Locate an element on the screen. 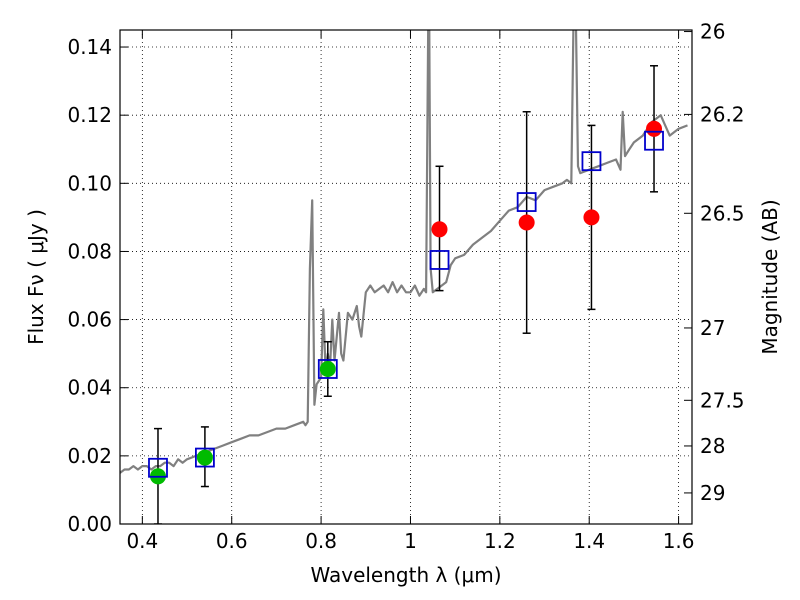 The width and height of the screenshot is (800, 600). y-axis: 0.00 0.02 0.04 0.06 0.08 0.10 0.12 0.14 is located at coordinates (97, 285).